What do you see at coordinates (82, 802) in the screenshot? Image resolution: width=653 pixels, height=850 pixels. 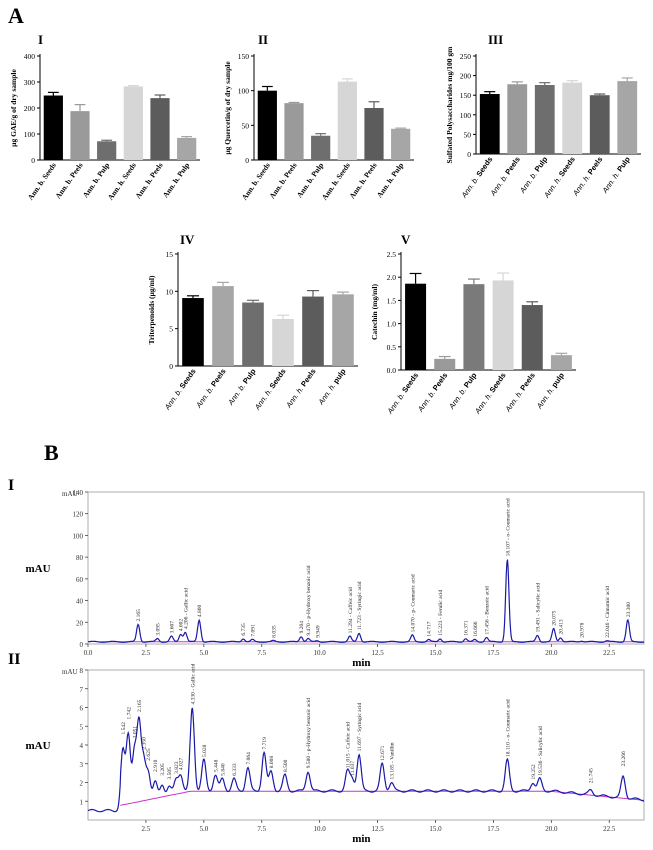 I see `y-tick-label: 1` at bounding box center [82, 802].